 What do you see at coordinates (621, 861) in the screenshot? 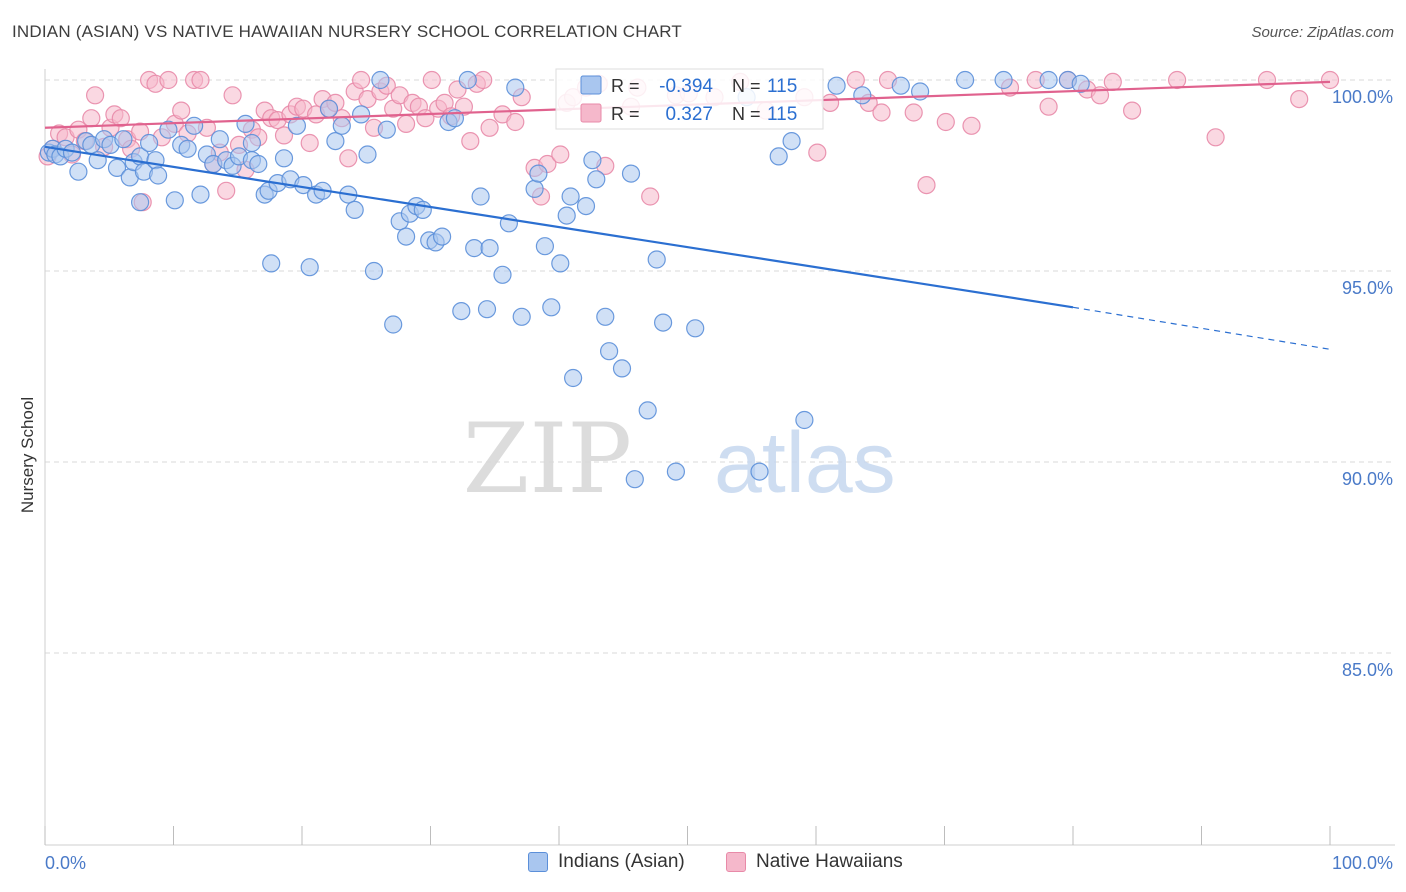
I see `legend-label-indians-asian: Indians (Asian)` at bounding box center [621, 861].